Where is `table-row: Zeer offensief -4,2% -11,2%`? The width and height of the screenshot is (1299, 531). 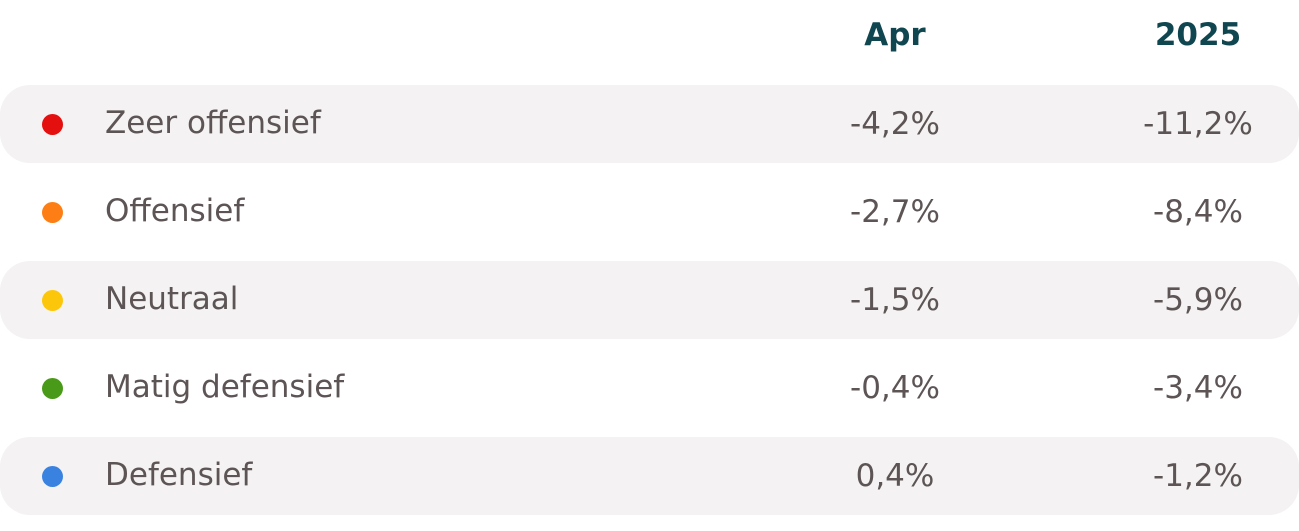 table-row: Zeer offensief -4,2% -11,2% is located at coordinates (649, 124).